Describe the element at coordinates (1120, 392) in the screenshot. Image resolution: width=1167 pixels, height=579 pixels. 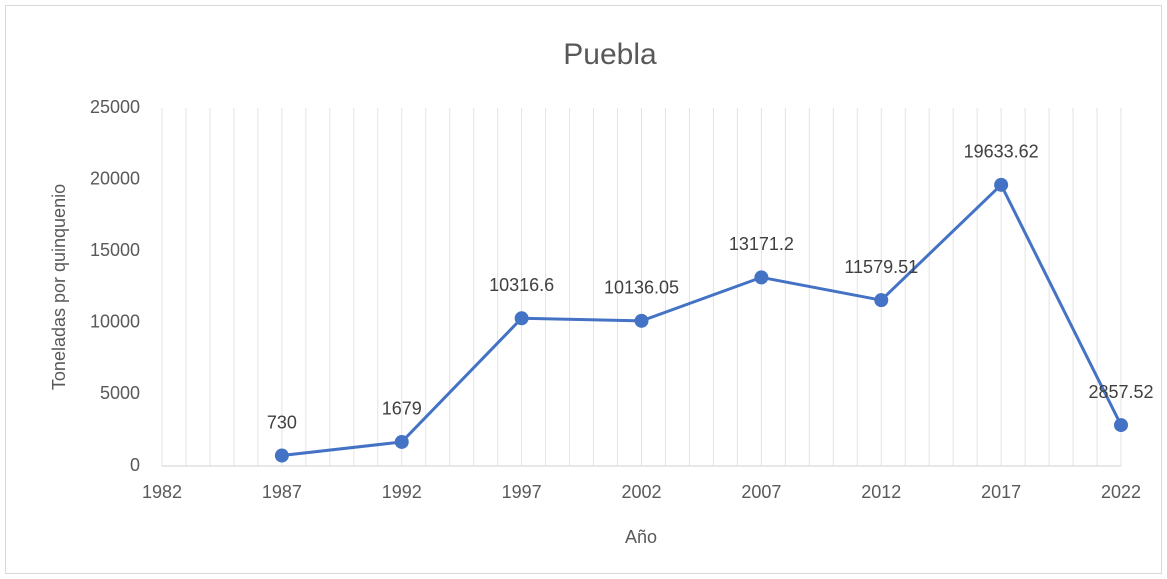
I see `data-label: 2857.52` at that location.